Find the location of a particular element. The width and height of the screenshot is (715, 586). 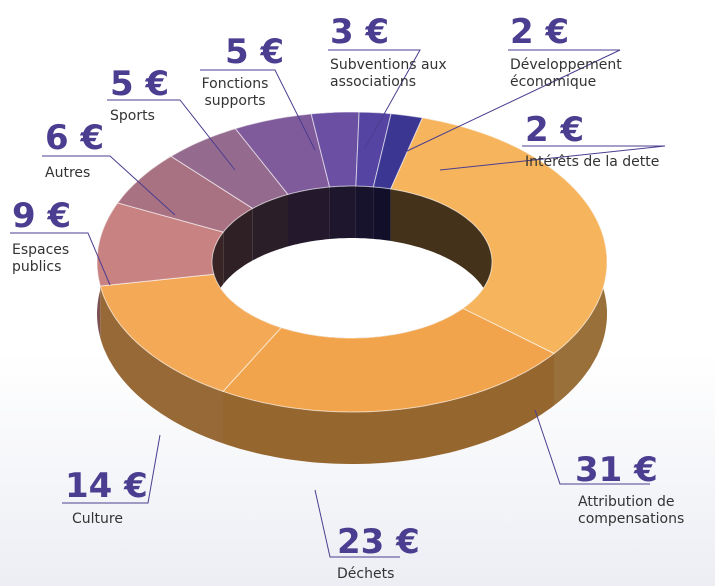

category-label: Espaces publics is located at coordinates (41, 258).